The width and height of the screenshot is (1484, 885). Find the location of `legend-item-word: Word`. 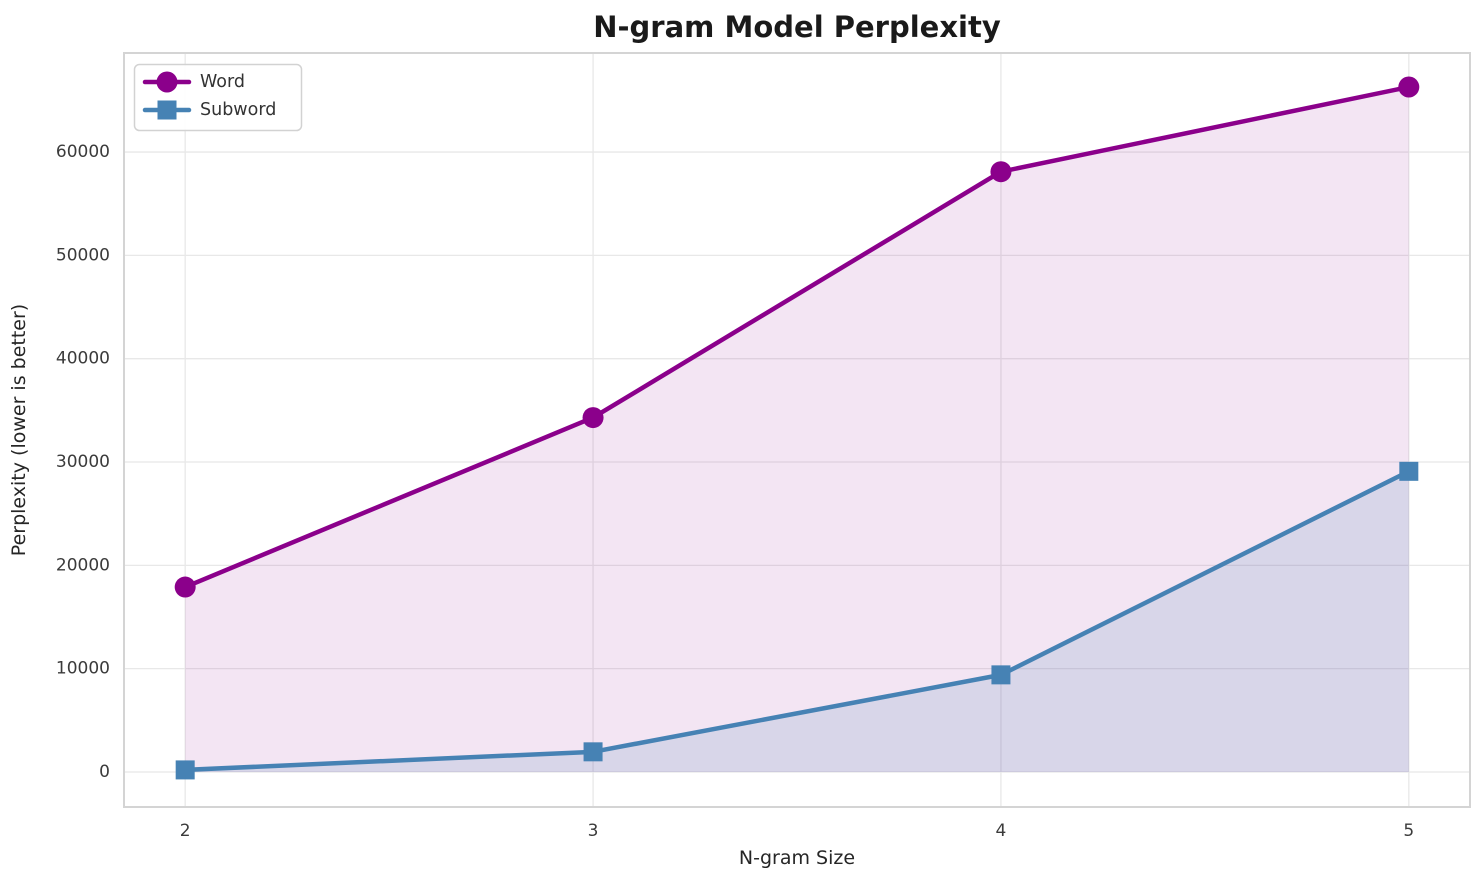

legend-item-word: Word is located at coordinates (193, 82).